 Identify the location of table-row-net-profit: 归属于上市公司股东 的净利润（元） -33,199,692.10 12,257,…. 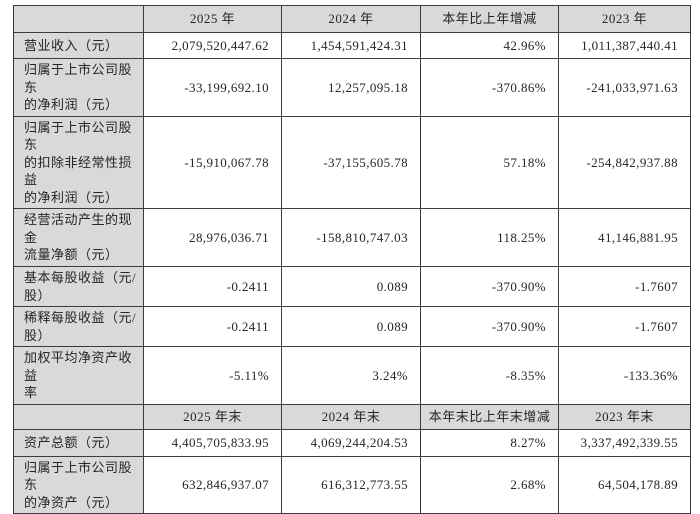
(352, 87).